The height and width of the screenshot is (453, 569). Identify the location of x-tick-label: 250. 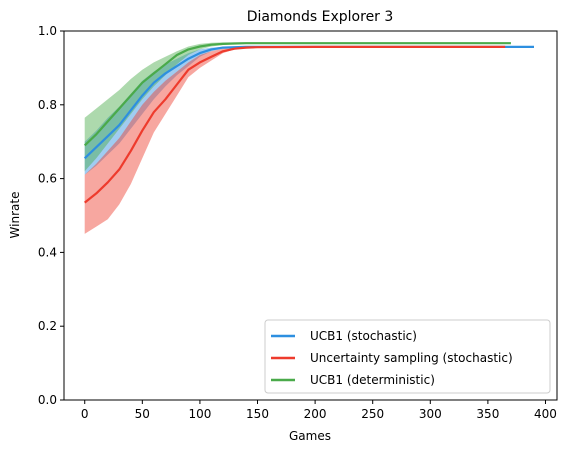
(372, 414).